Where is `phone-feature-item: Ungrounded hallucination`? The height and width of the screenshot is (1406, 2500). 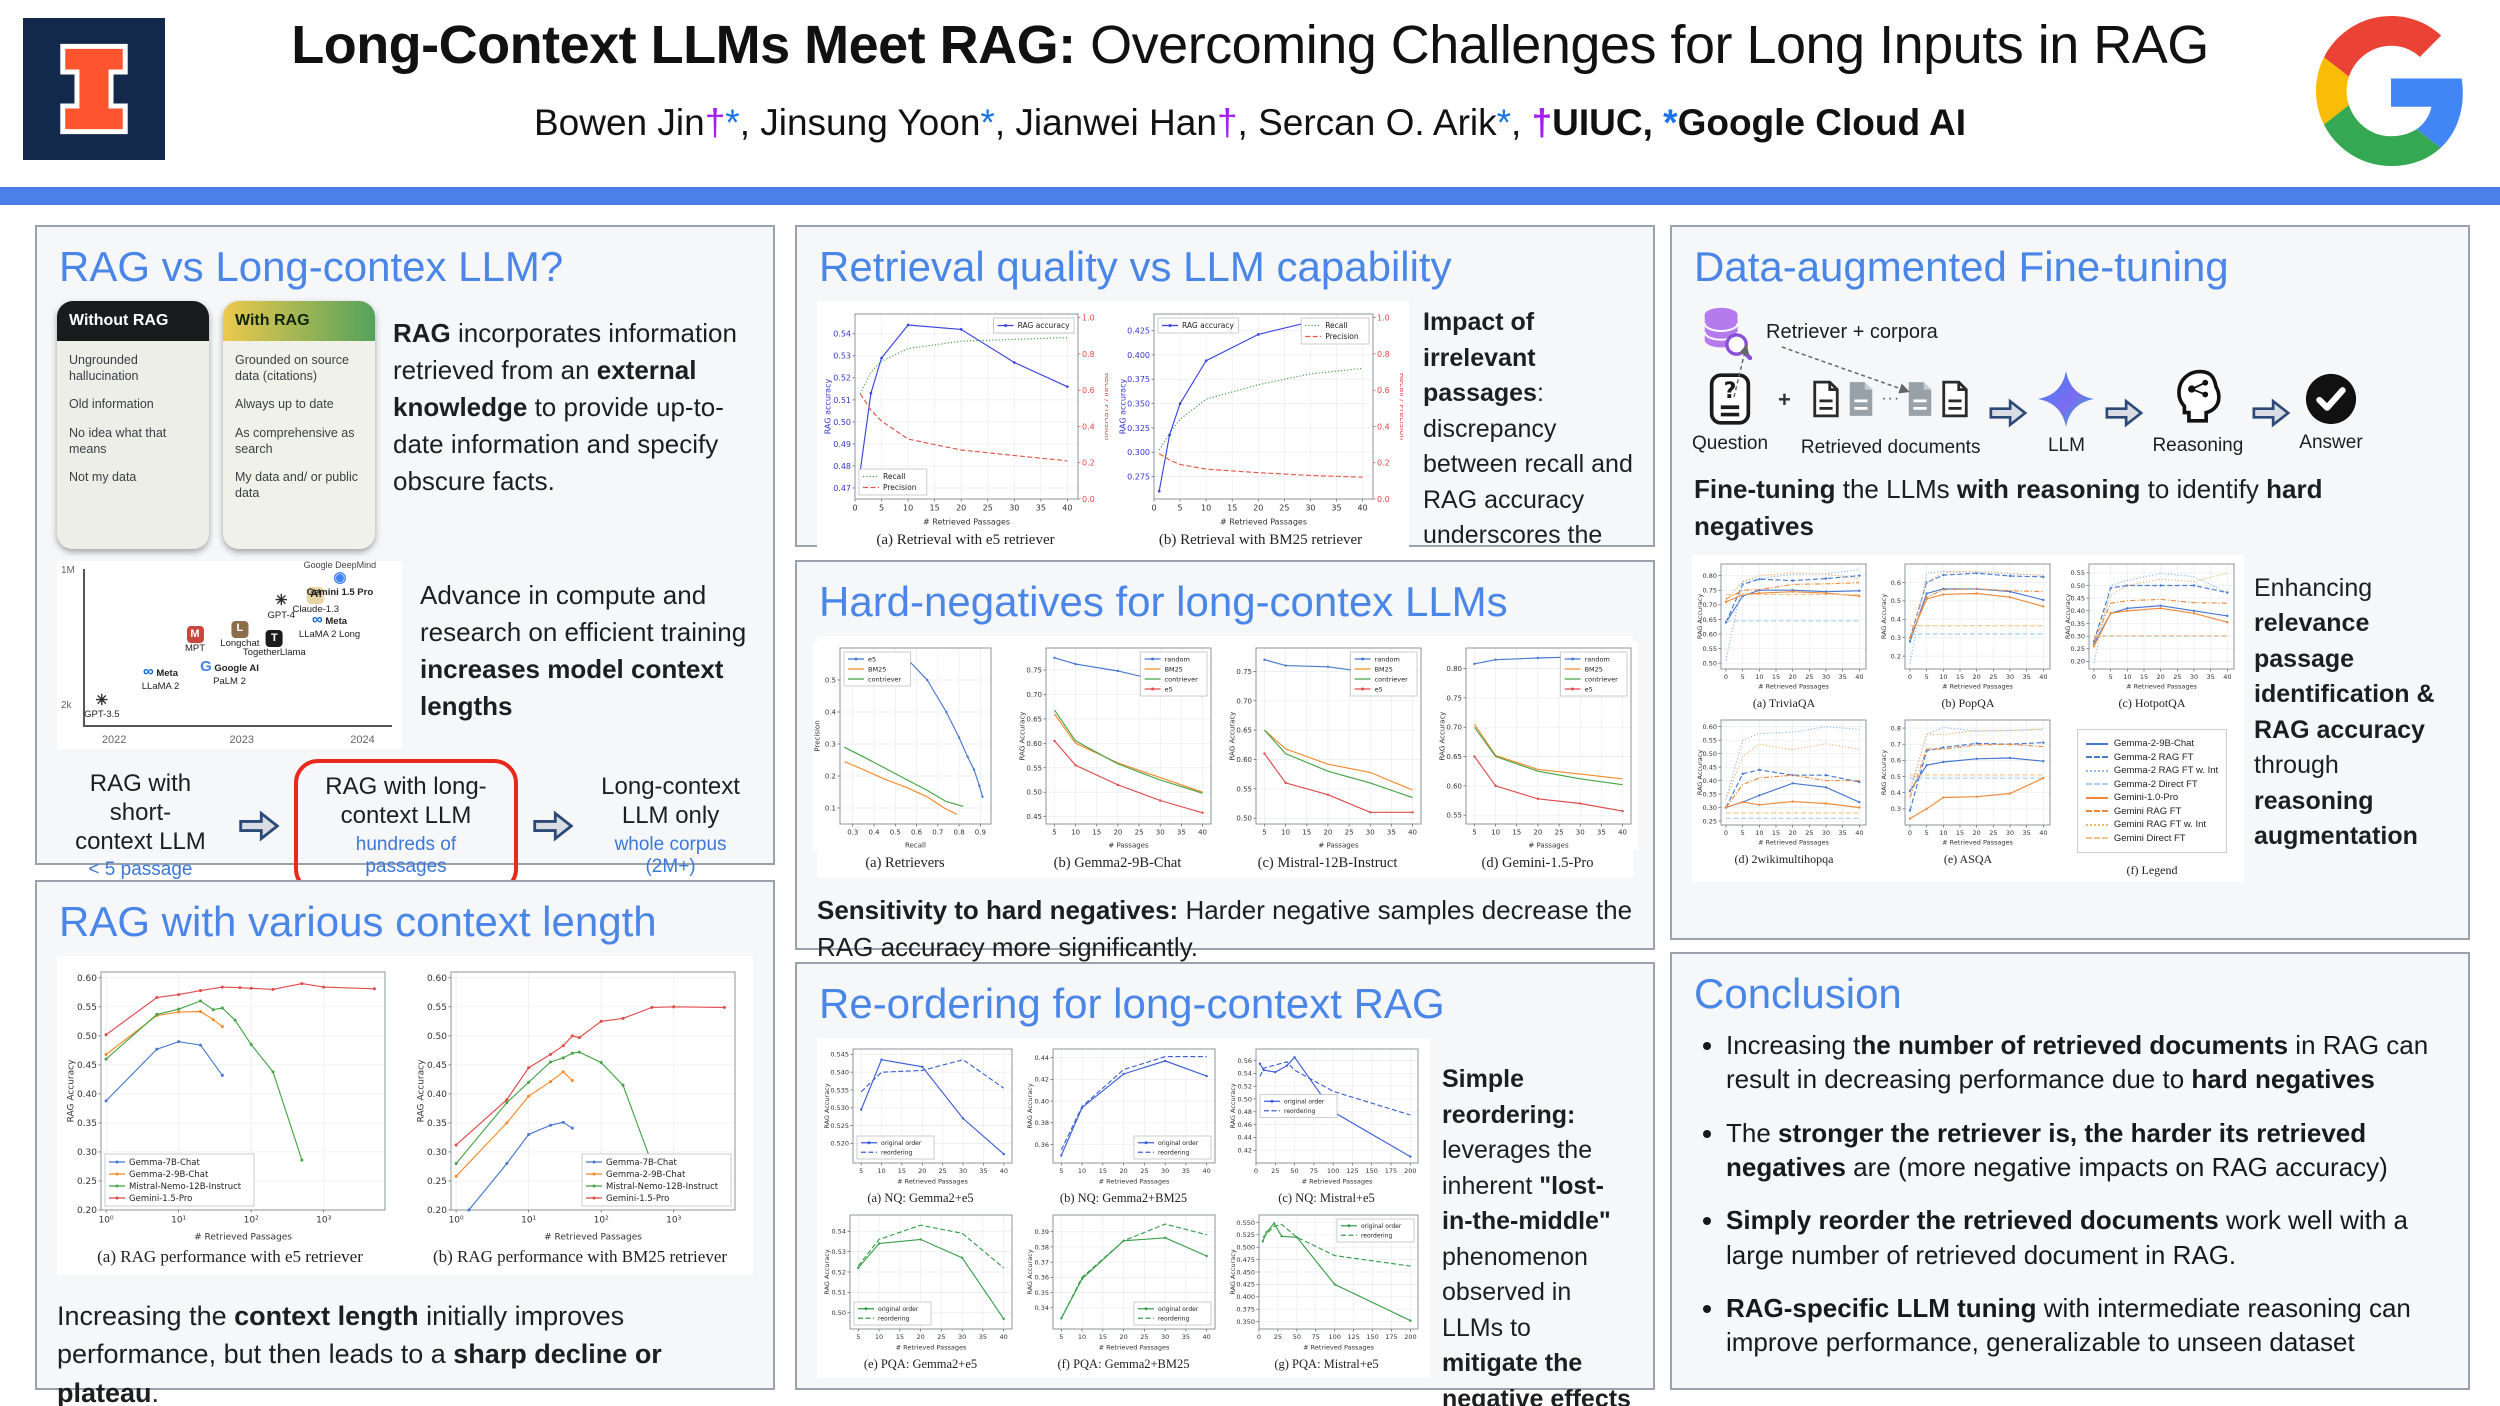
phone-feature-item: Ungrounded hallucination is located at coordinates (104, 368).